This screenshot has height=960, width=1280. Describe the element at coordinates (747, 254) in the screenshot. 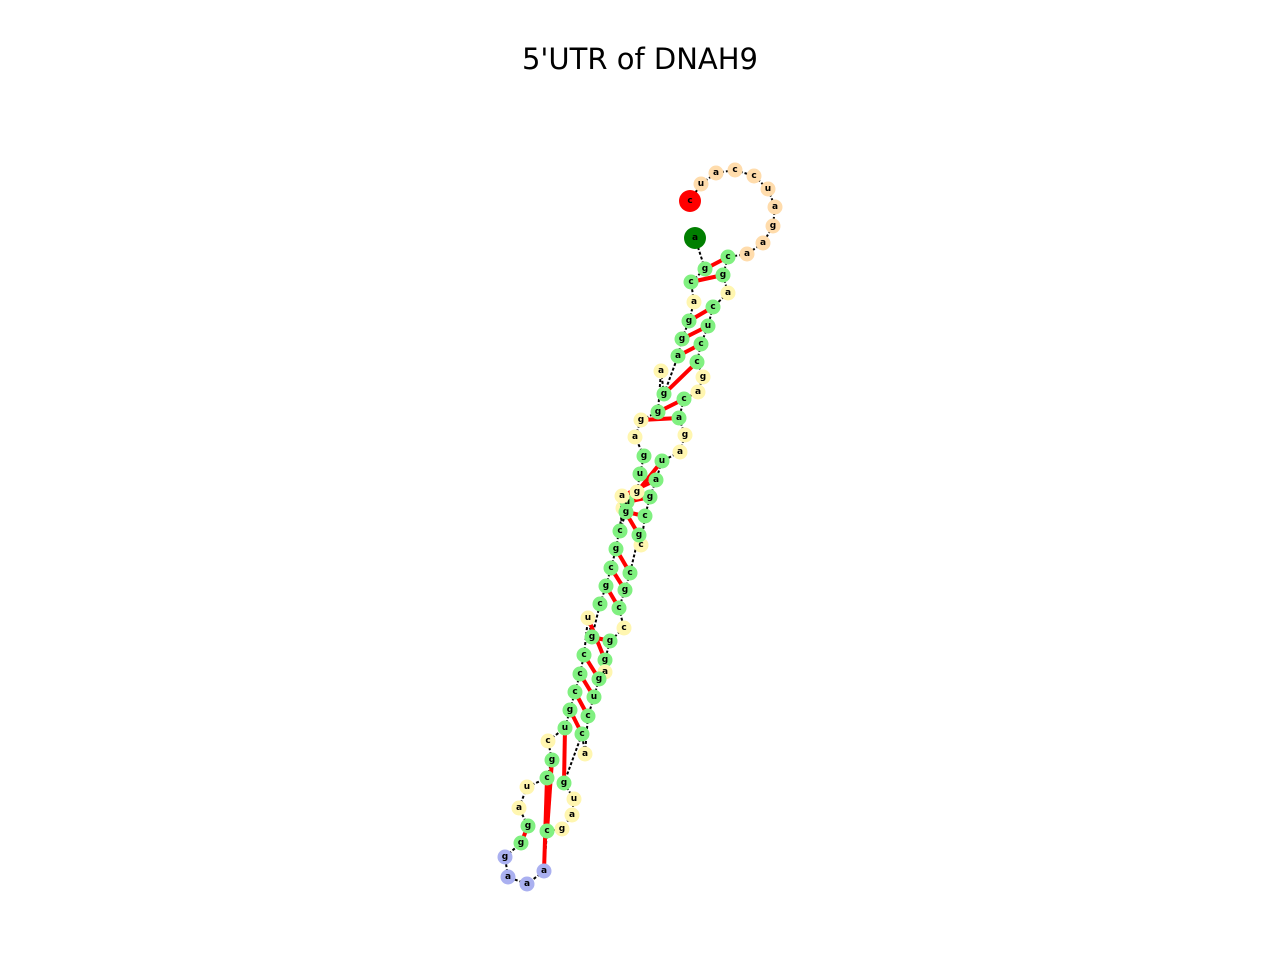

I see `nucleotide-exterior: a` at that location.